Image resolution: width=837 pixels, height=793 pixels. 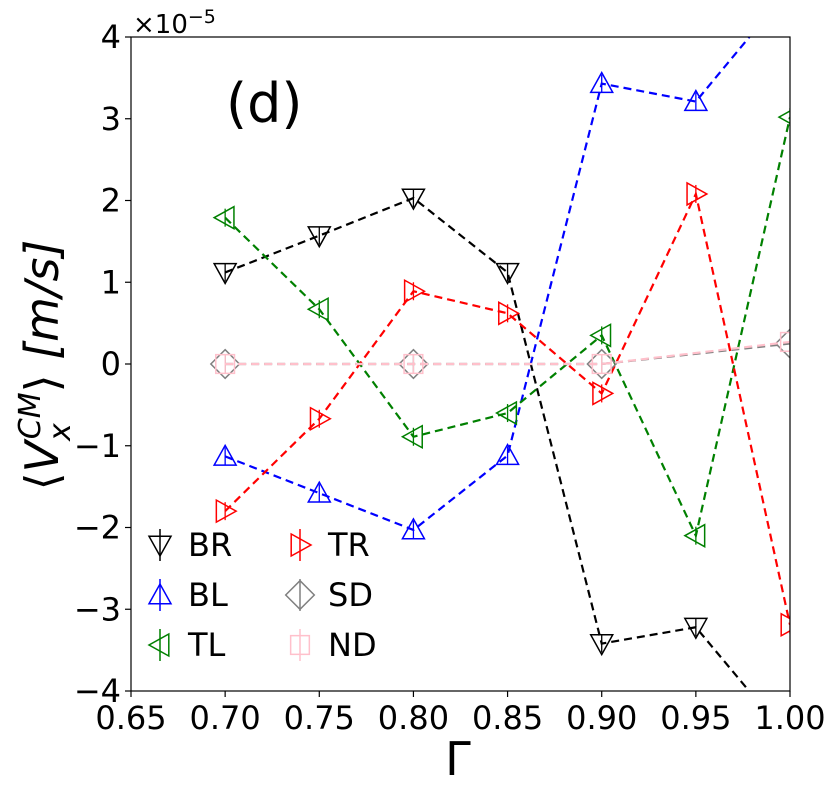 What do you see at coordinates (111, 37) in the screenshot?
I see `y-tick-label: 4` at bounding box center [111, 37].